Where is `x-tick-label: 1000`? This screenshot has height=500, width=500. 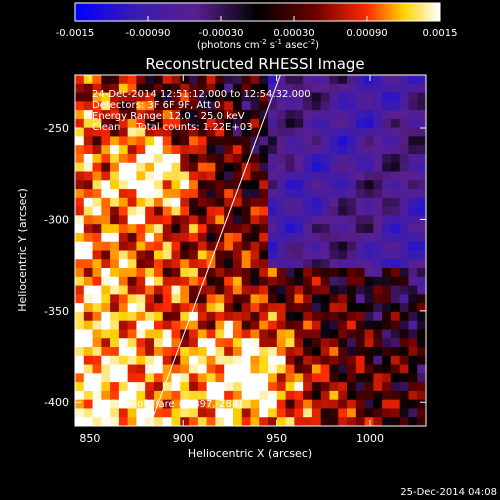
x-tick-label: 1000 is located at coordinates (370, 438).